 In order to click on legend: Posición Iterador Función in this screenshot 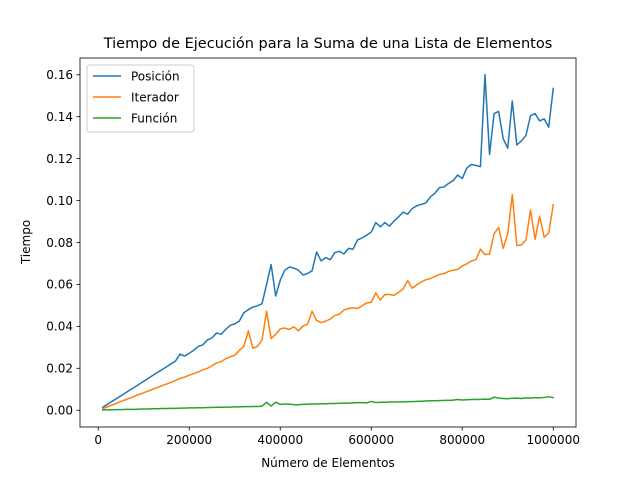, I will do `click(140, 98)`.